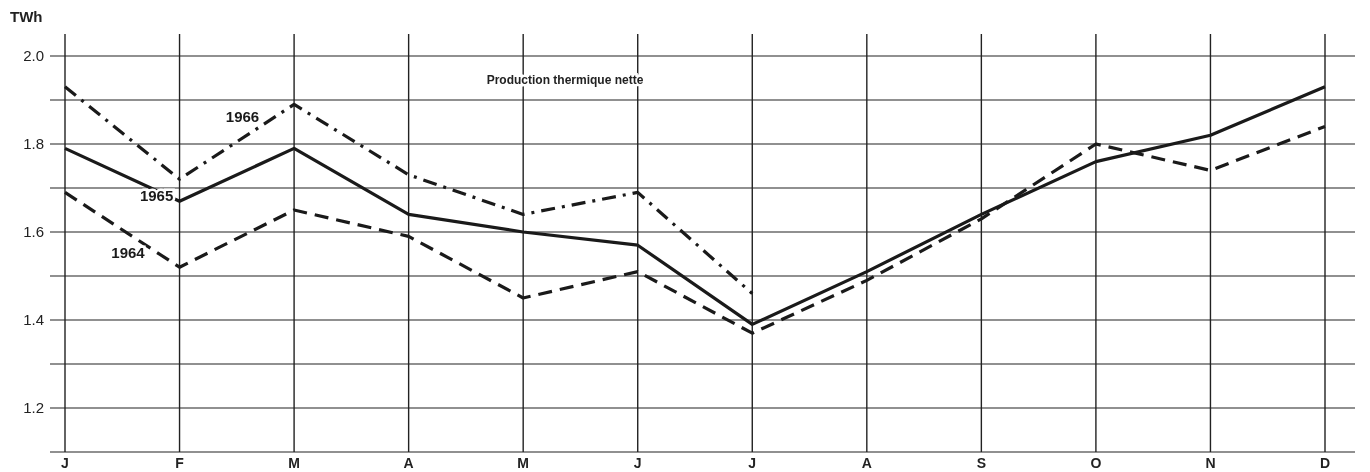  What do you see at coordinates (26, 16) in the screenshot?
I see `y-axis-title: TWh` at bounding box center [26, 16].